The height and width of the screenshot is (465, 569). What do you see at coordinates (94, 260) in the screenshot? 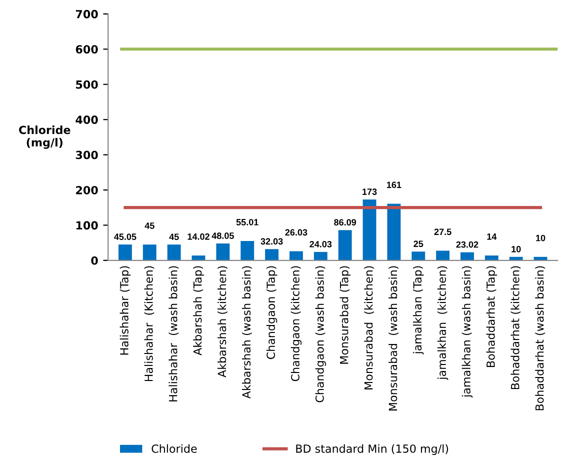
I see `y-tick-label: 0` at bounding box center [94, 260].